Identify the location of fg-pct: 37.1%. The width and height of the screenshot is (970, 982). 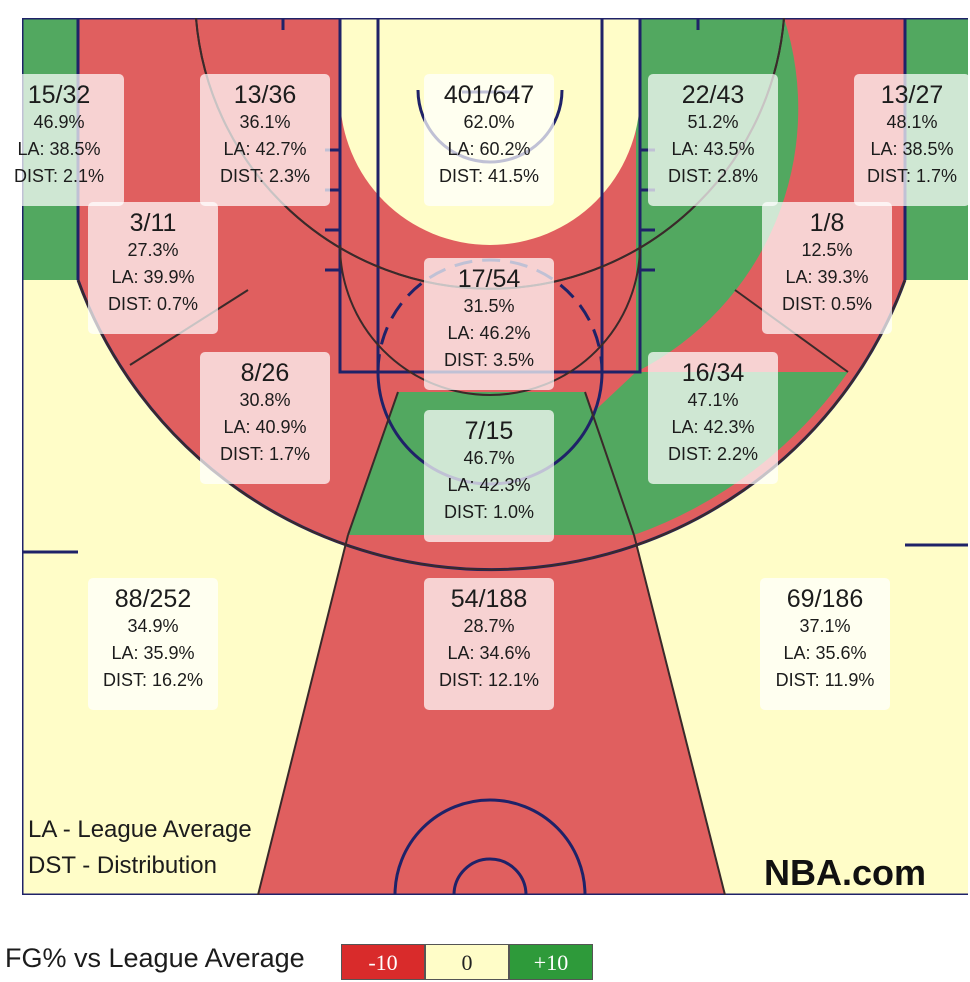
(825, 626).